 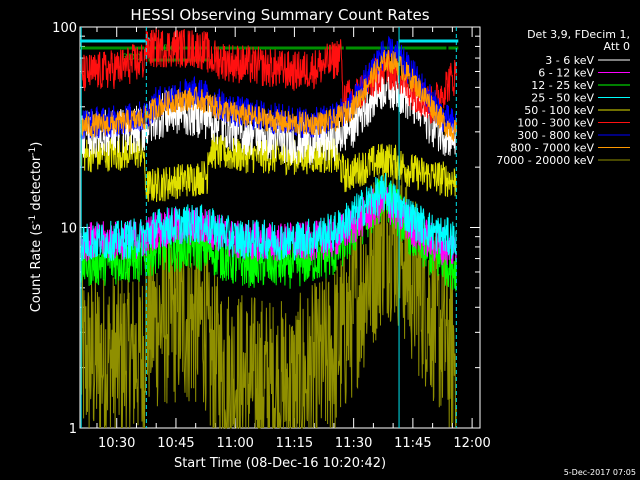 I want to click on y-axis-label-text: Count Rate (s-1 detector-1), so click(x=36, y=227).